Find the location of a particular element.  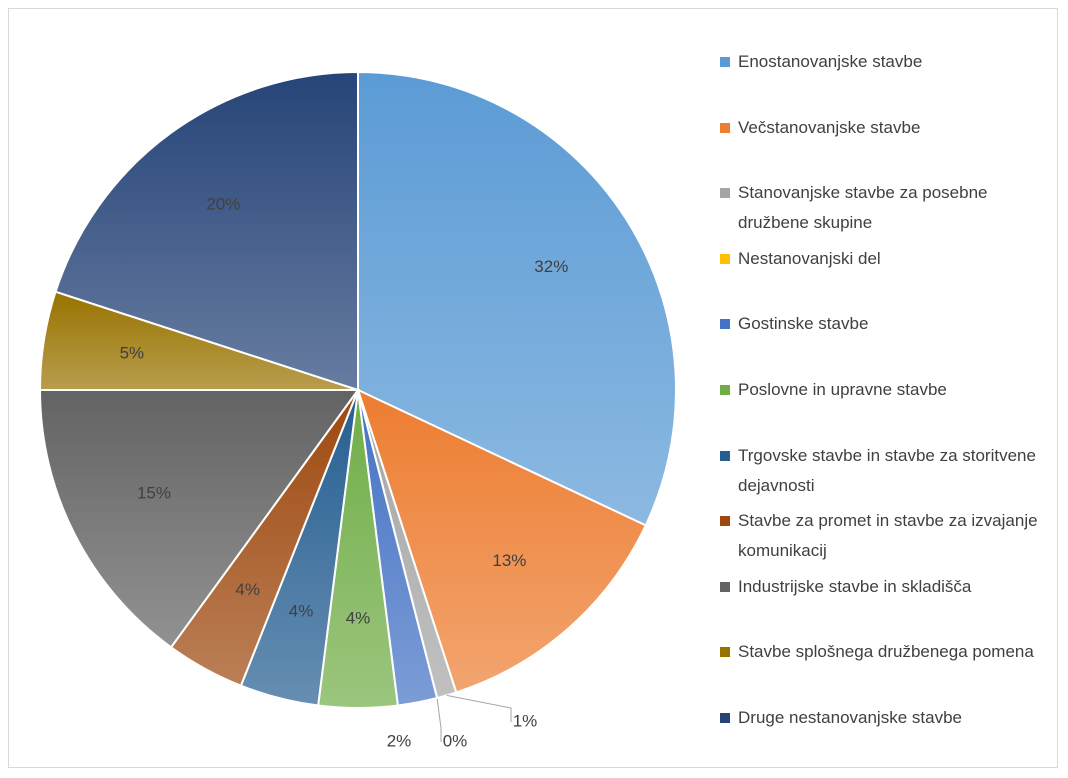

legend-item: Enostanovanjske stavbe is located at coordinates (883, 80).